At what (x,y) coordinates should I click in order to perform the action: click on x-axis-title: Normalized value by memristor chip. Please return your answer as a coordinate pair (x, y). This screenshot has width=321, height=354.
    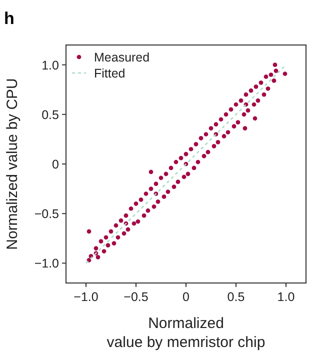
    Looking at the image, I should click on (186, 333).